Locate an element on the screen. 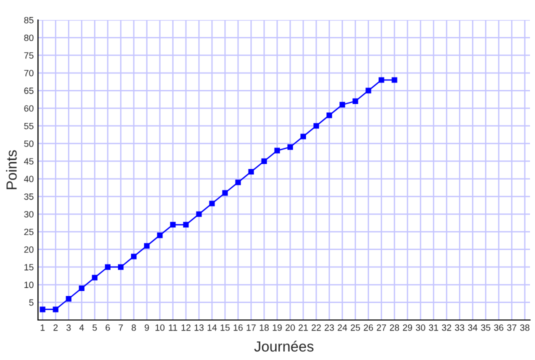 The image size is (535, 360). x-tick-label: 8 is located at coordinates (134, 327).